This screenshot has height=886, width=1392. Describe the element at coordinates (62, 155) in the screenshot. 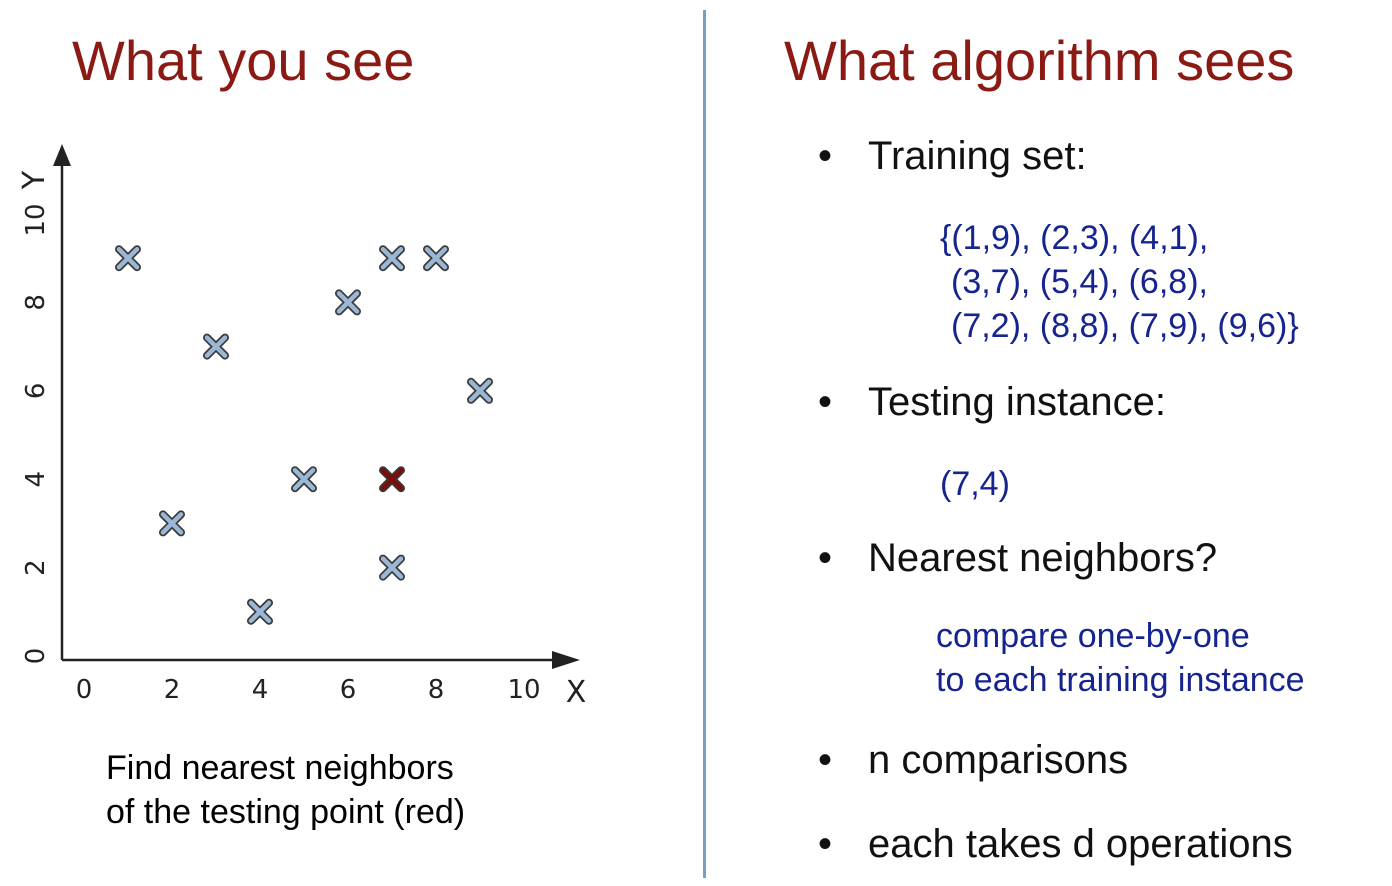

I see `y-axis-arrow` at that location.